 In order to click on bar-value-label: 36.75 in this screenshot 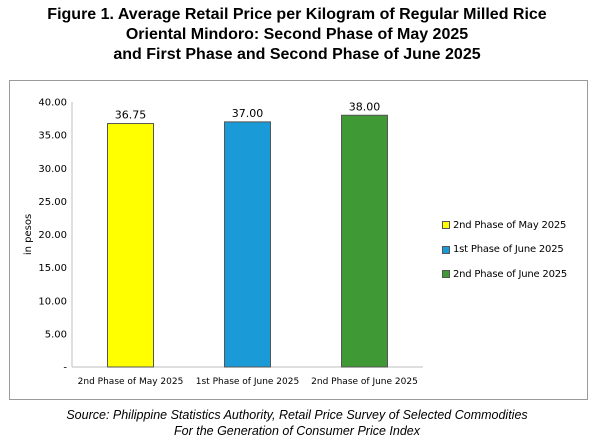, I will do `click(131, 115)`.